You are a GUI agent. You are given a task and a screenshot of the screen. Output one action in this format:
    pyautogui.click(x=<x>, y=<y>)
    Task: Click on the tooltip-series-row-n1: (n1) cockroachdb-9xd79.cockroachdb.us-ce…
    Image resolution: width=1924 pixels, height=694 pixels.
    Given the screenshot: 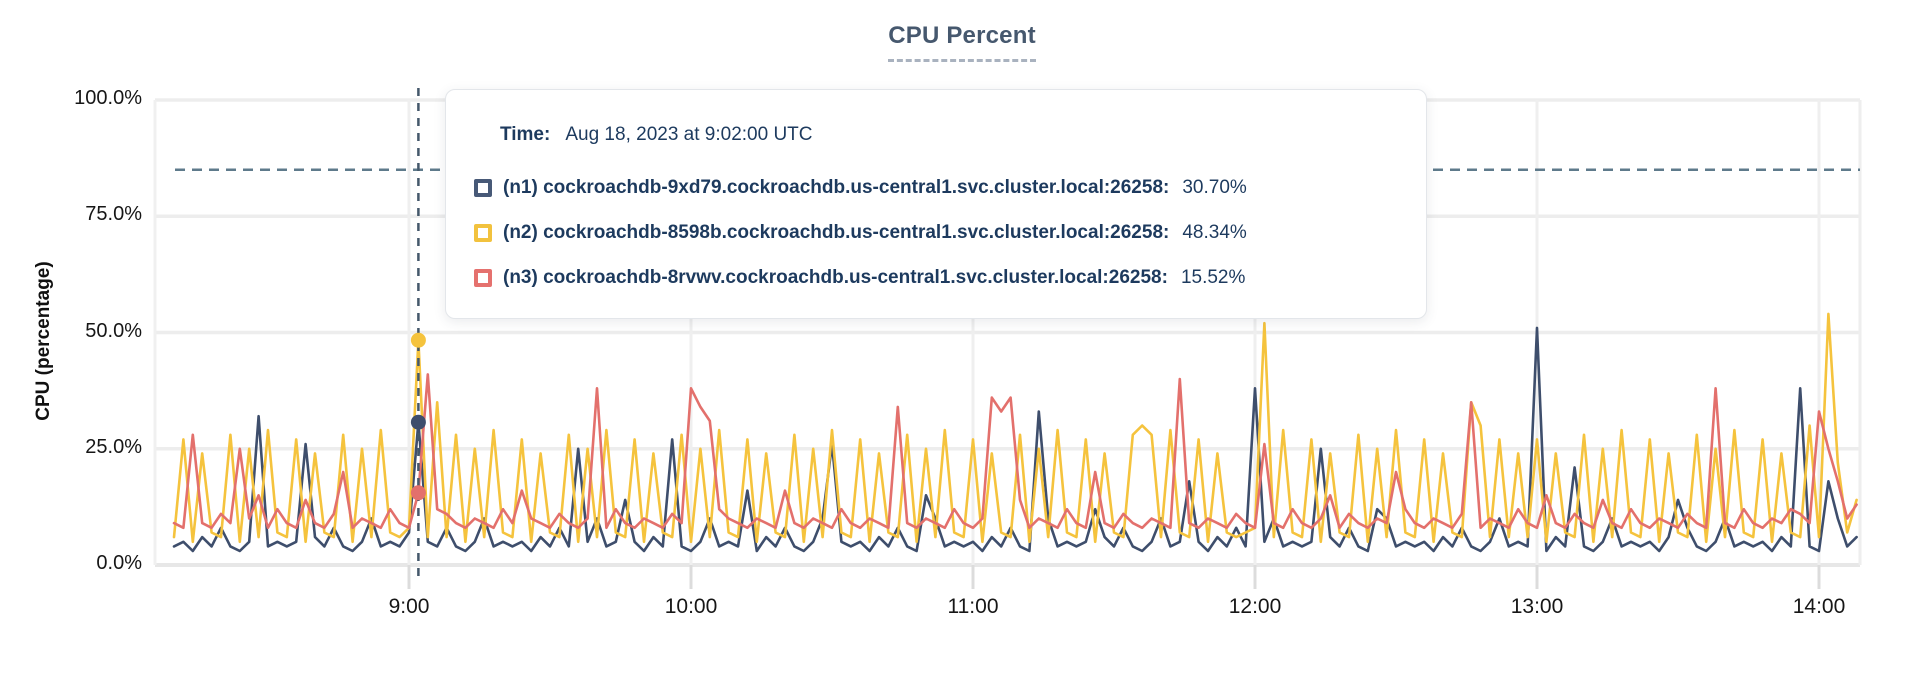 What is the action you would take?
    pyautogui.click(x=938, y=188)
    